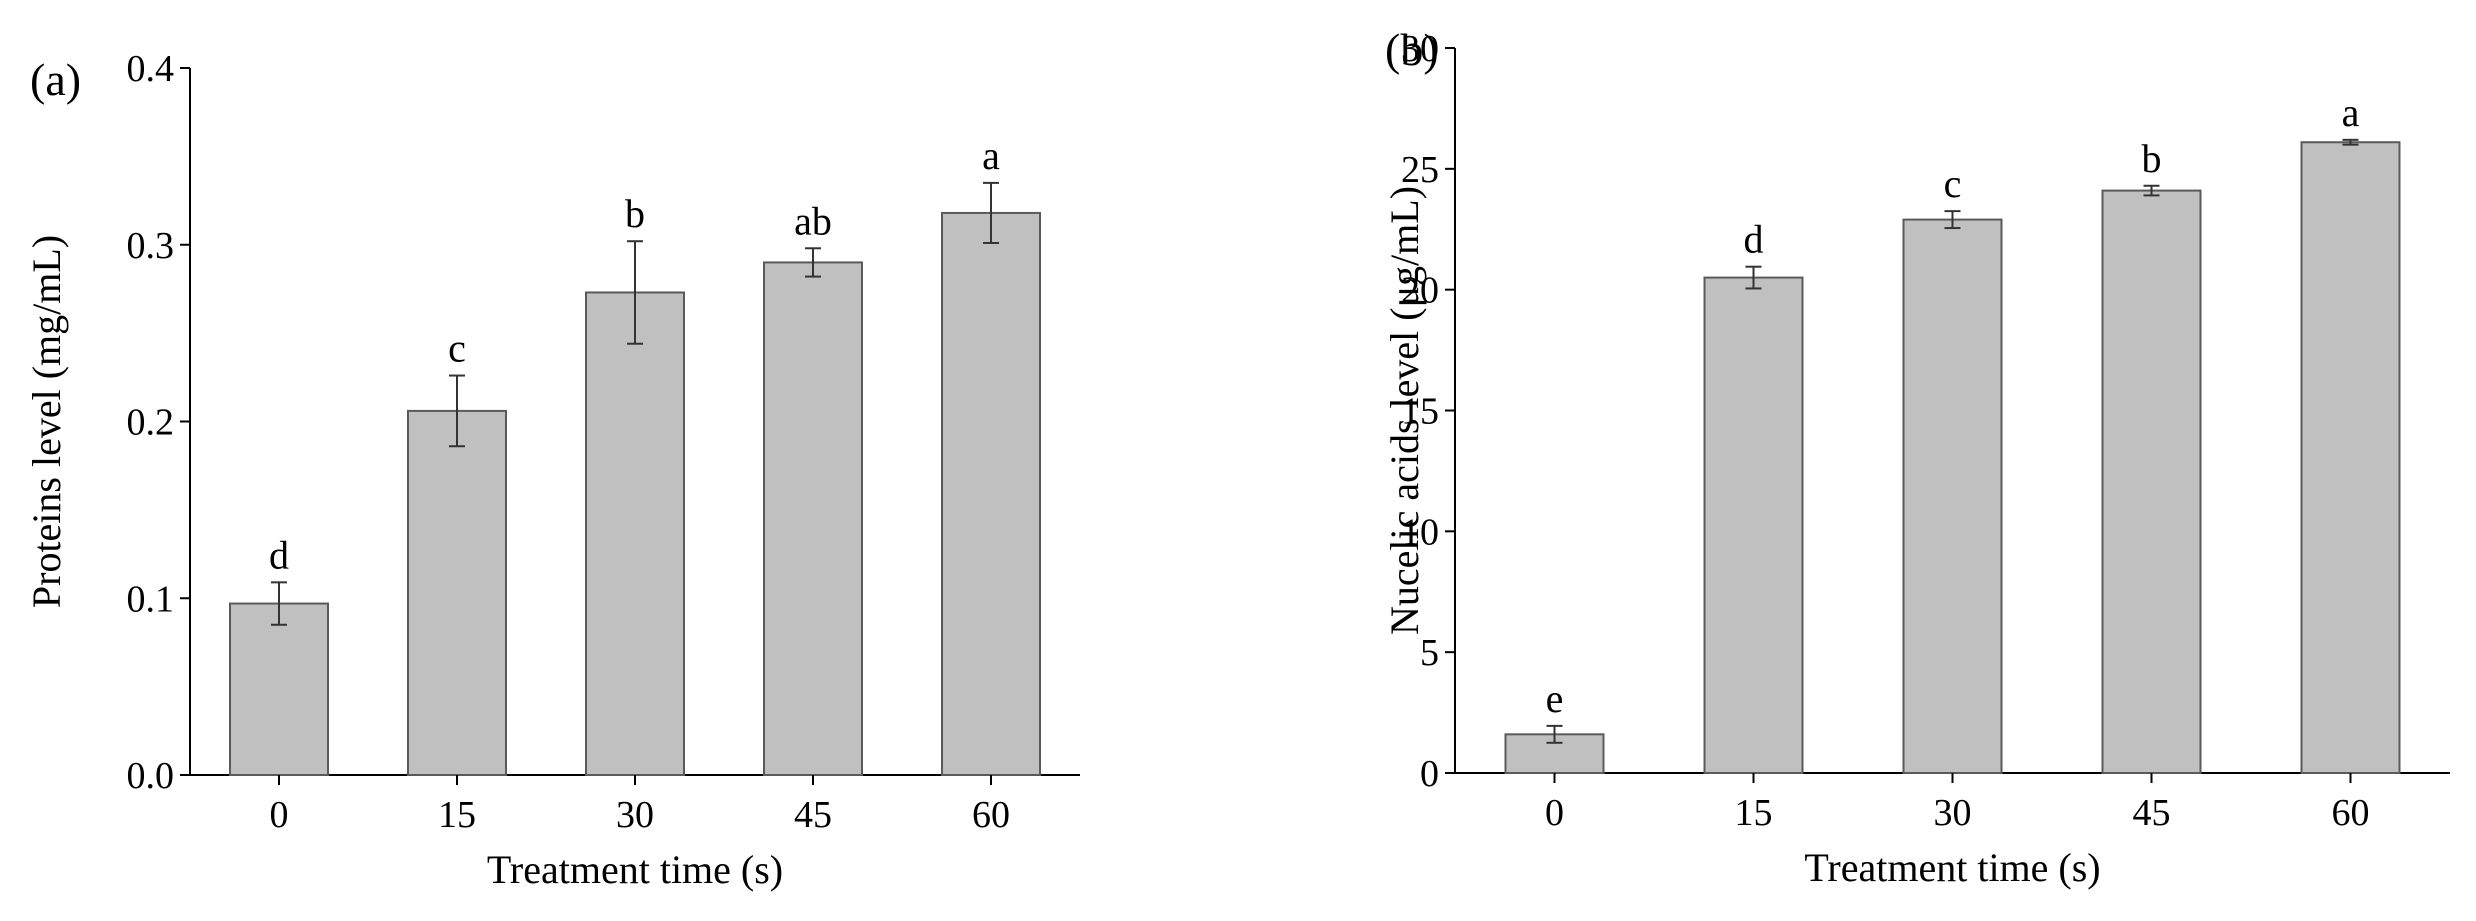 The image size is (2476, 921). Describe the element at coordinates (1429, 774) in the screenshot. I see `y-tick-label: 0` at that location.